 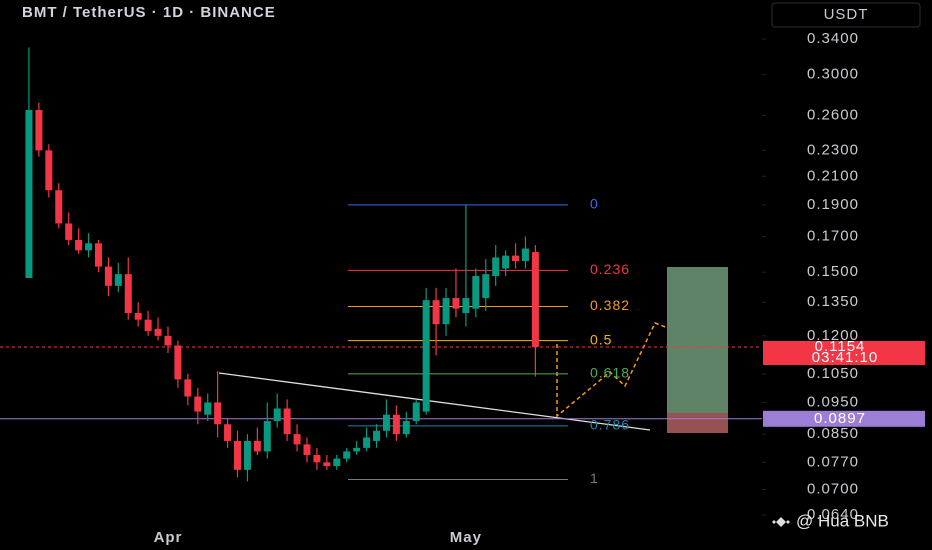 What do you see at coordinates (833, 149) in the screenshot?
I see `y-tick-label: 0.2300` at bounding box center [833, 149].